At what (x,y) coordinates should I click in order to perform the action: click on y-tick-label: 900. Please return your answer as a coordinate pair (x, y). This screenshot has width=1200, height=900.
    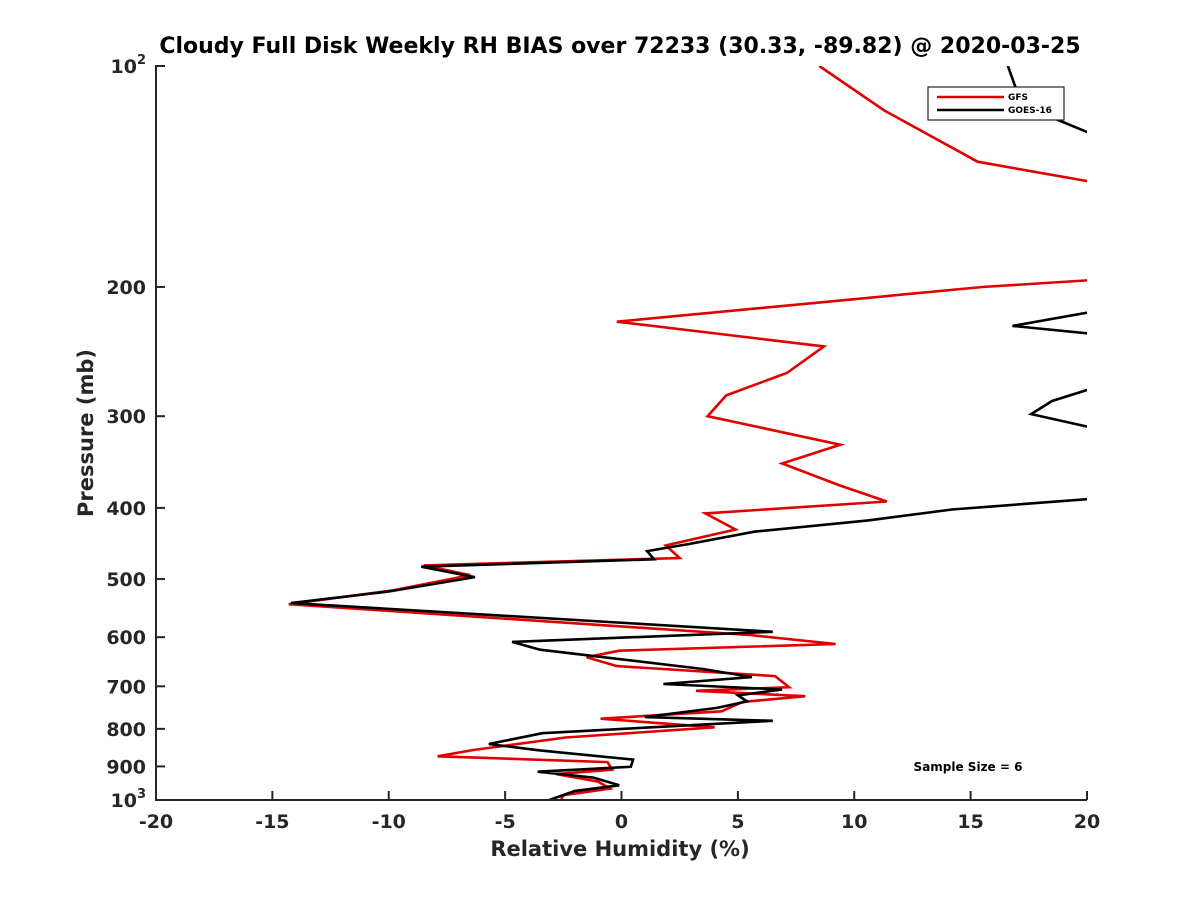
    Looking at the image, I should click on (126, 767).